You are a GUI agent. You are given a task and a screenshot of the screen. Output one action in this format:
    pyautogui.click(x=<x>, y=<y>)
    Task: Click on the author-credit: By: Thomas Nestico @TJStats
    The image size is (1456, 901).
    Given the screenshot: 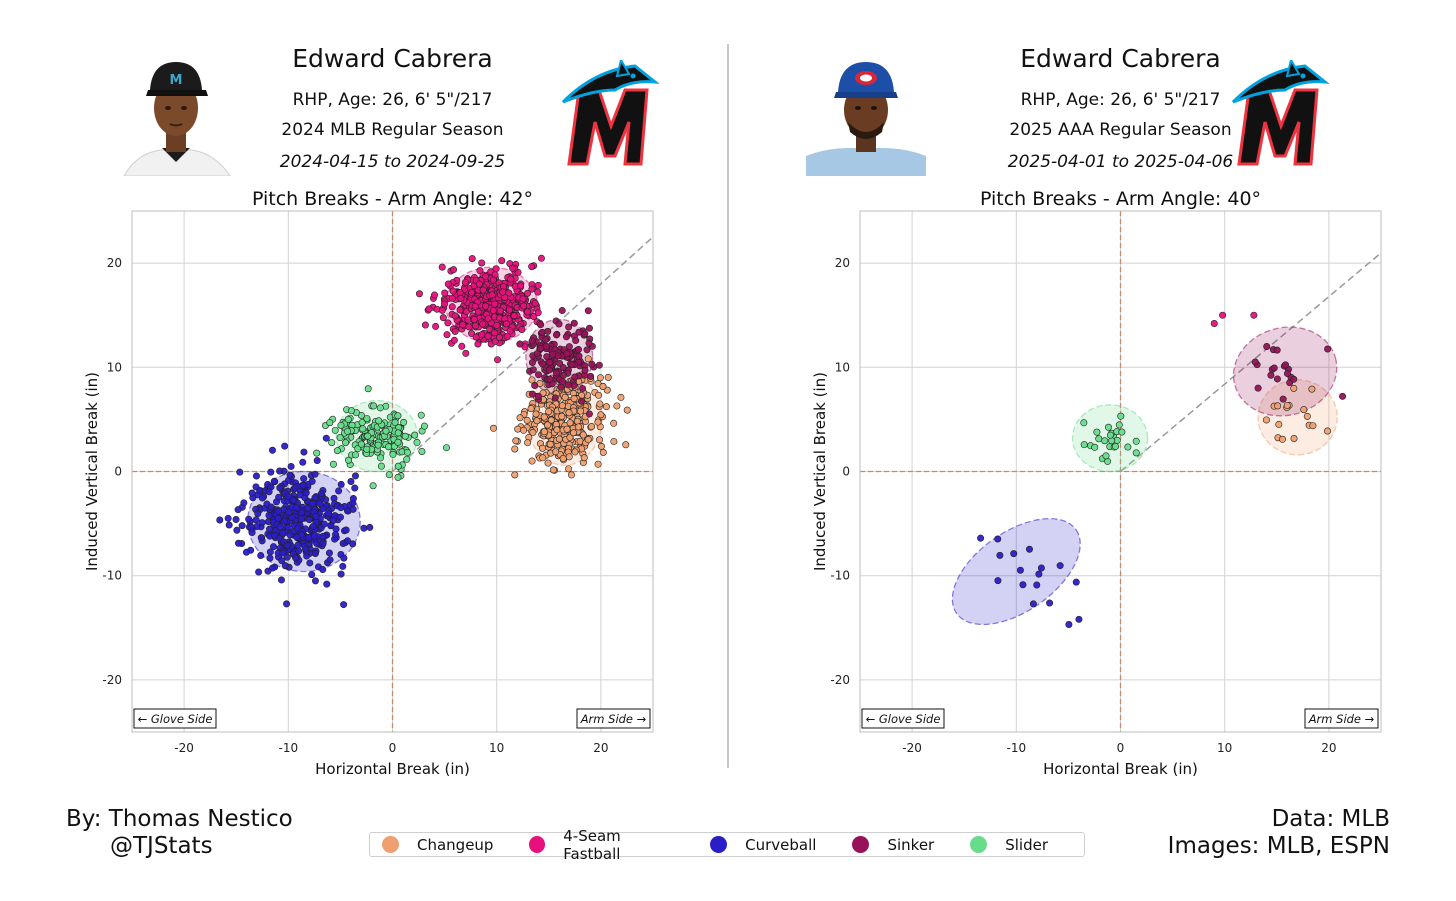 What is the action you would take?
    pyautogui.click(x=179, y=833)
    